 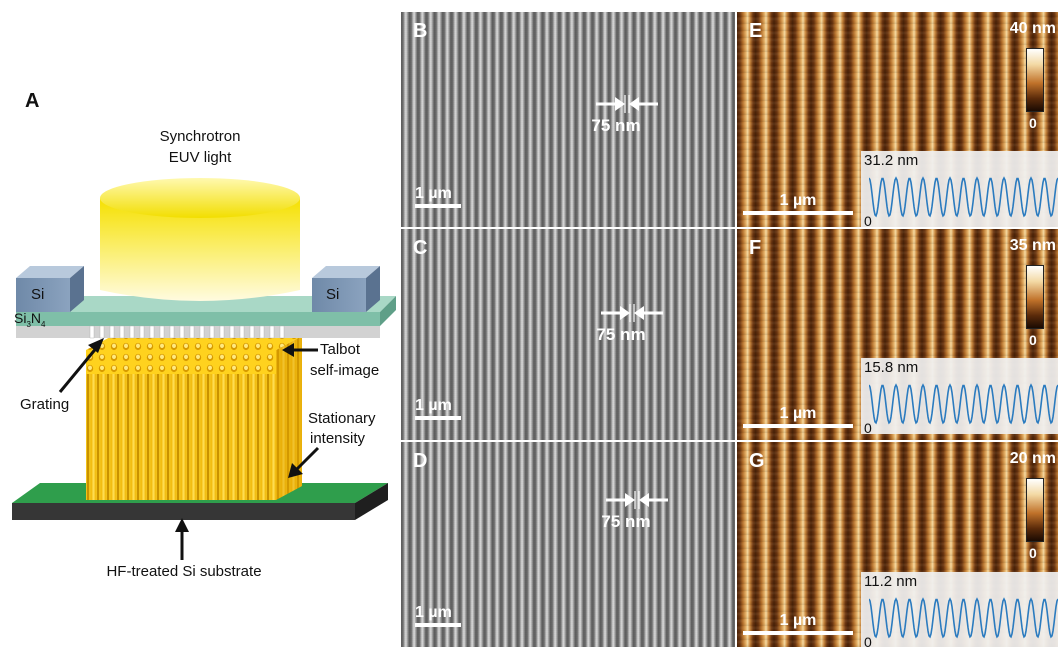 I want to click on si-block-left, so click(x=50, y=289).